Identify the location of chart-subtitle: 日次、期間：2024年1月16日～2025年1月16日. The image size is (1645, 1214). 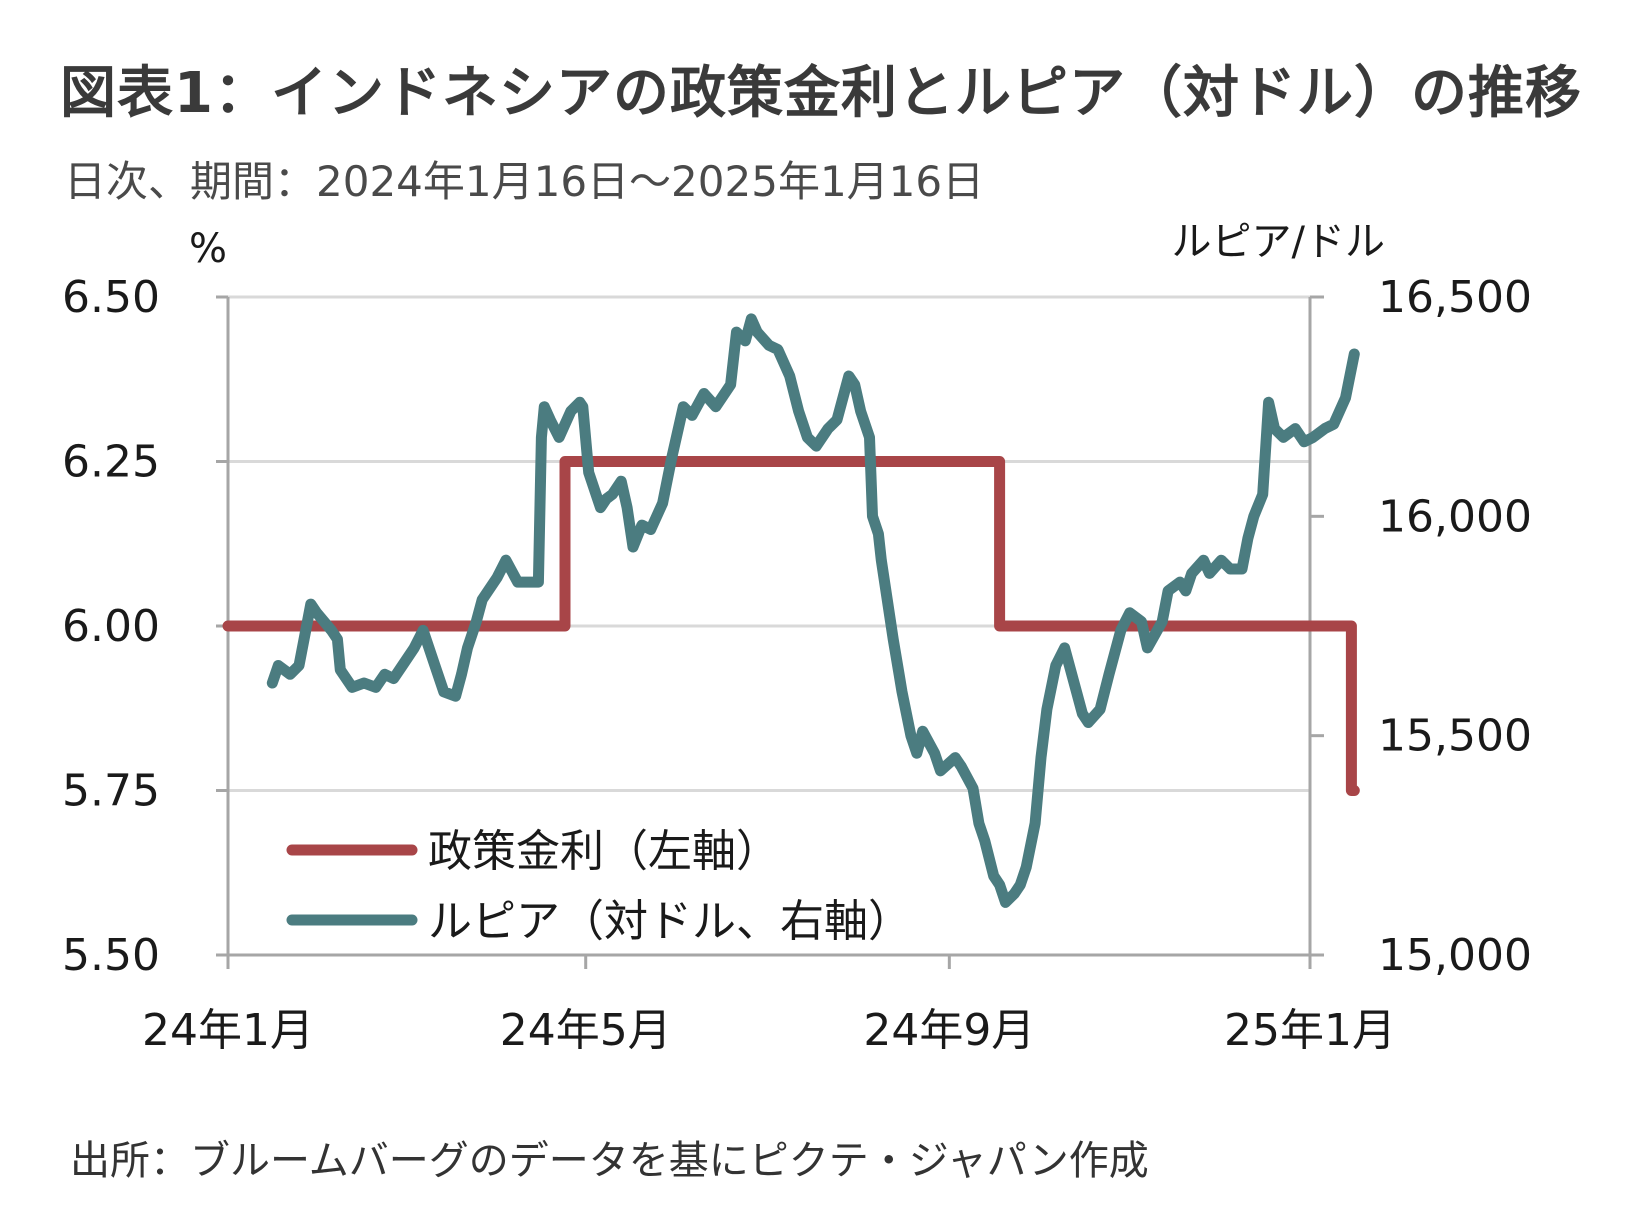
(524, 181).